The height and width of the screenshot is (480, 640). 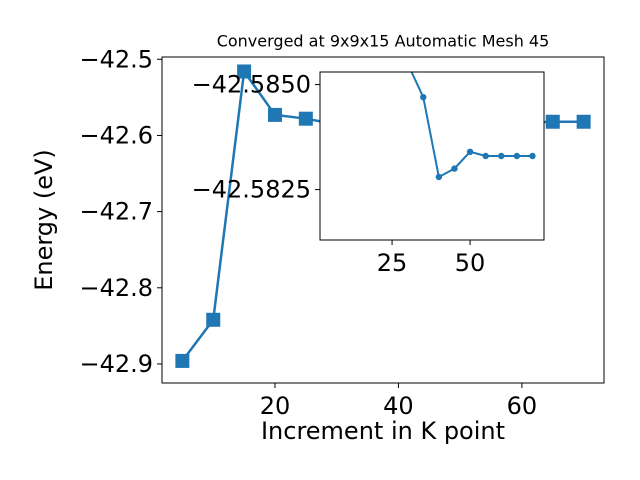 I want to click on x-tick-label: 20, so click(x=275, y=406).